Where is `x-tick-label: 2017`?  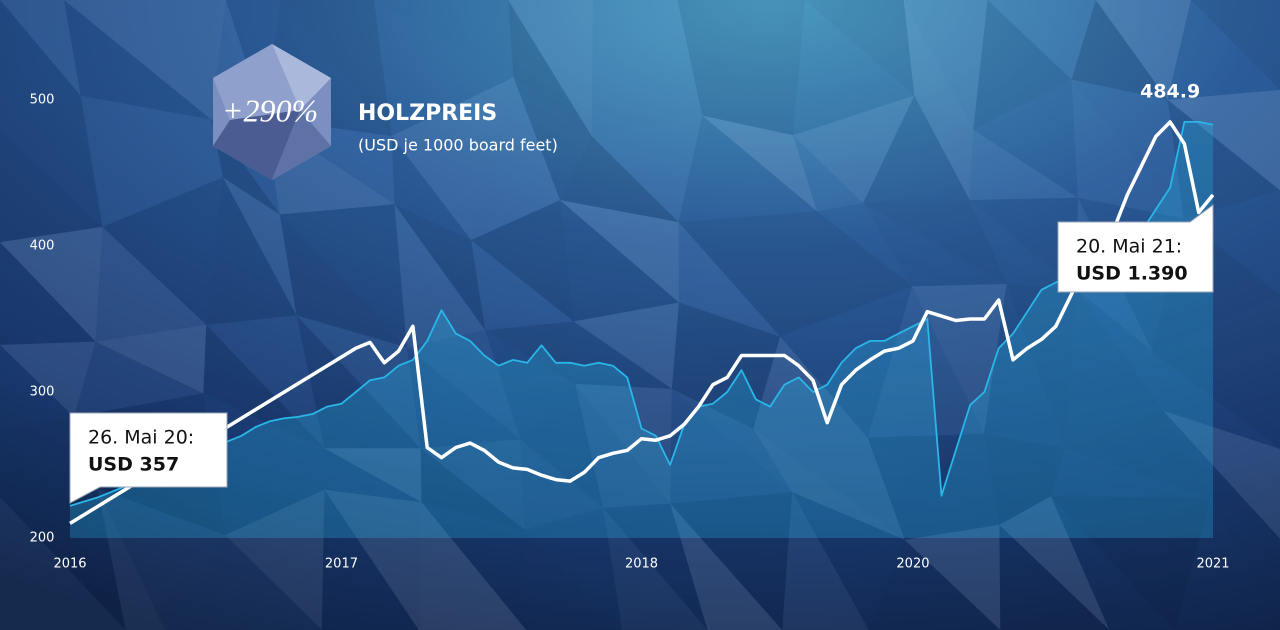
x-tick-label: 2017 is located at coordinates (341, 564).